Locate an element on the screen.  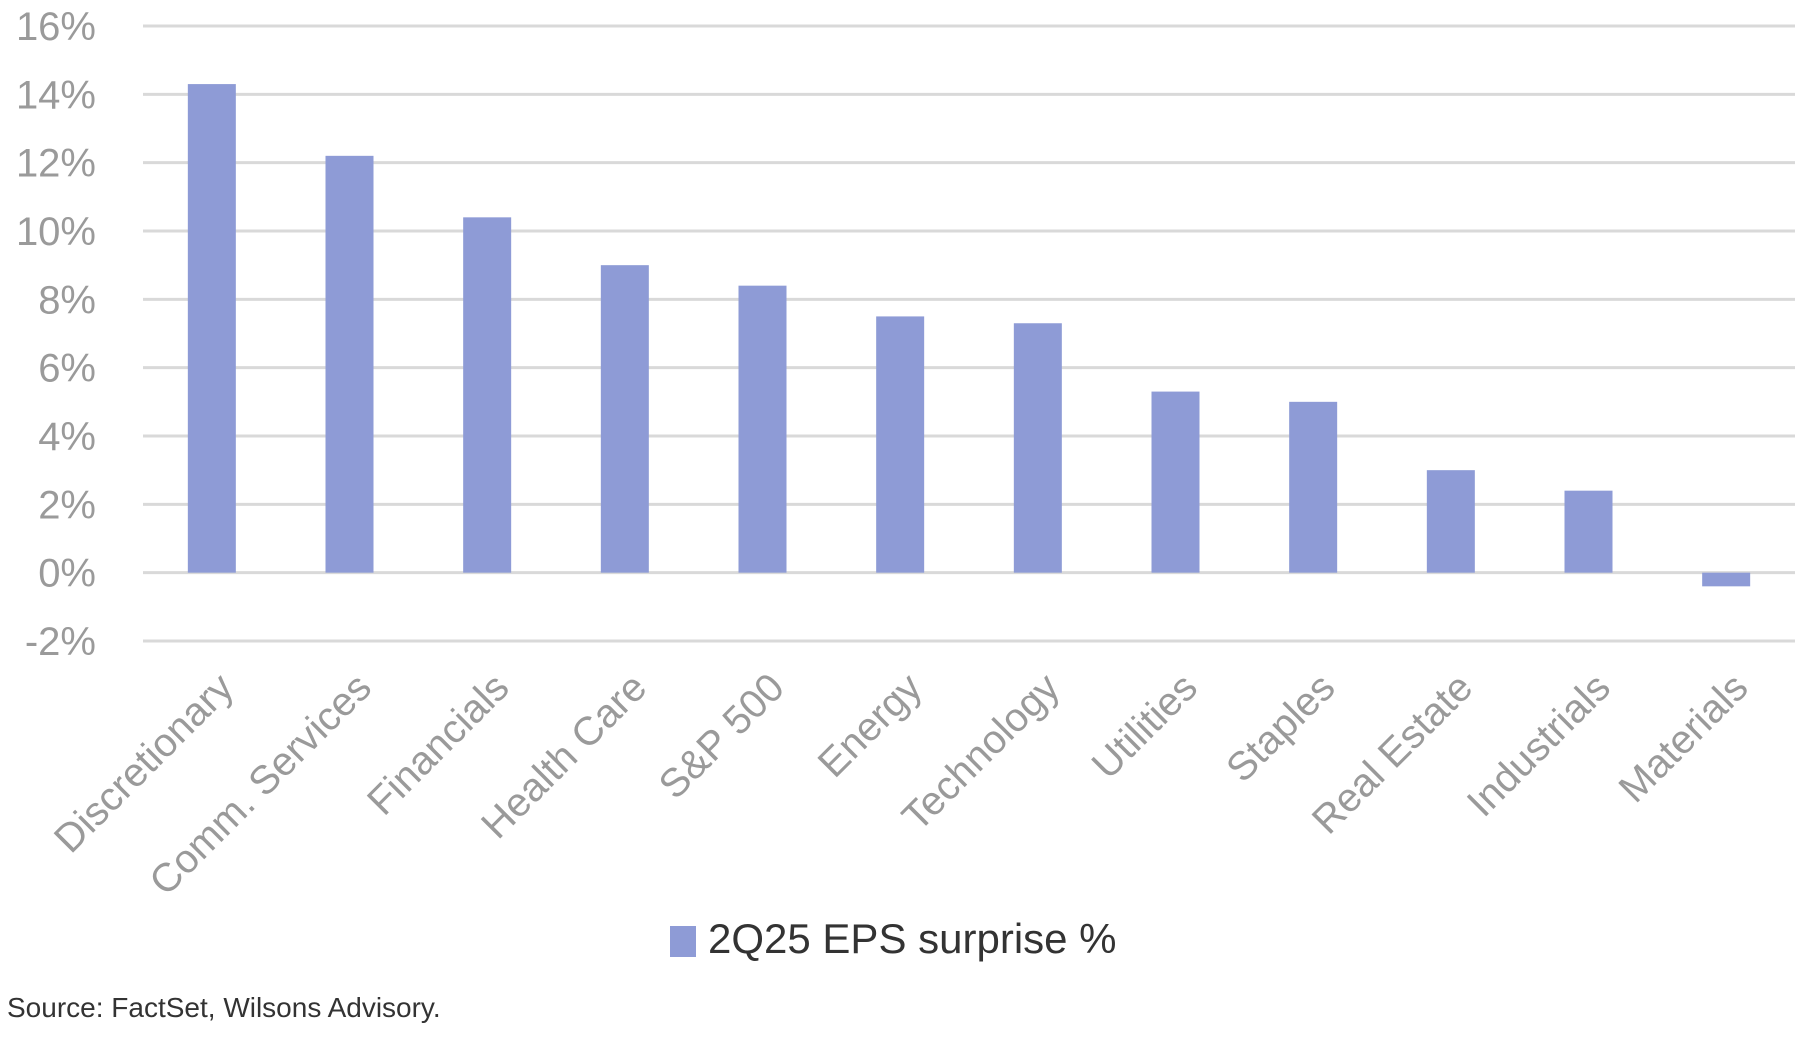
y-axis-ticks: -2% 0% 2% 4% 6% 8% 10% 12% 14% 16% is located at coordinates (56, 334).